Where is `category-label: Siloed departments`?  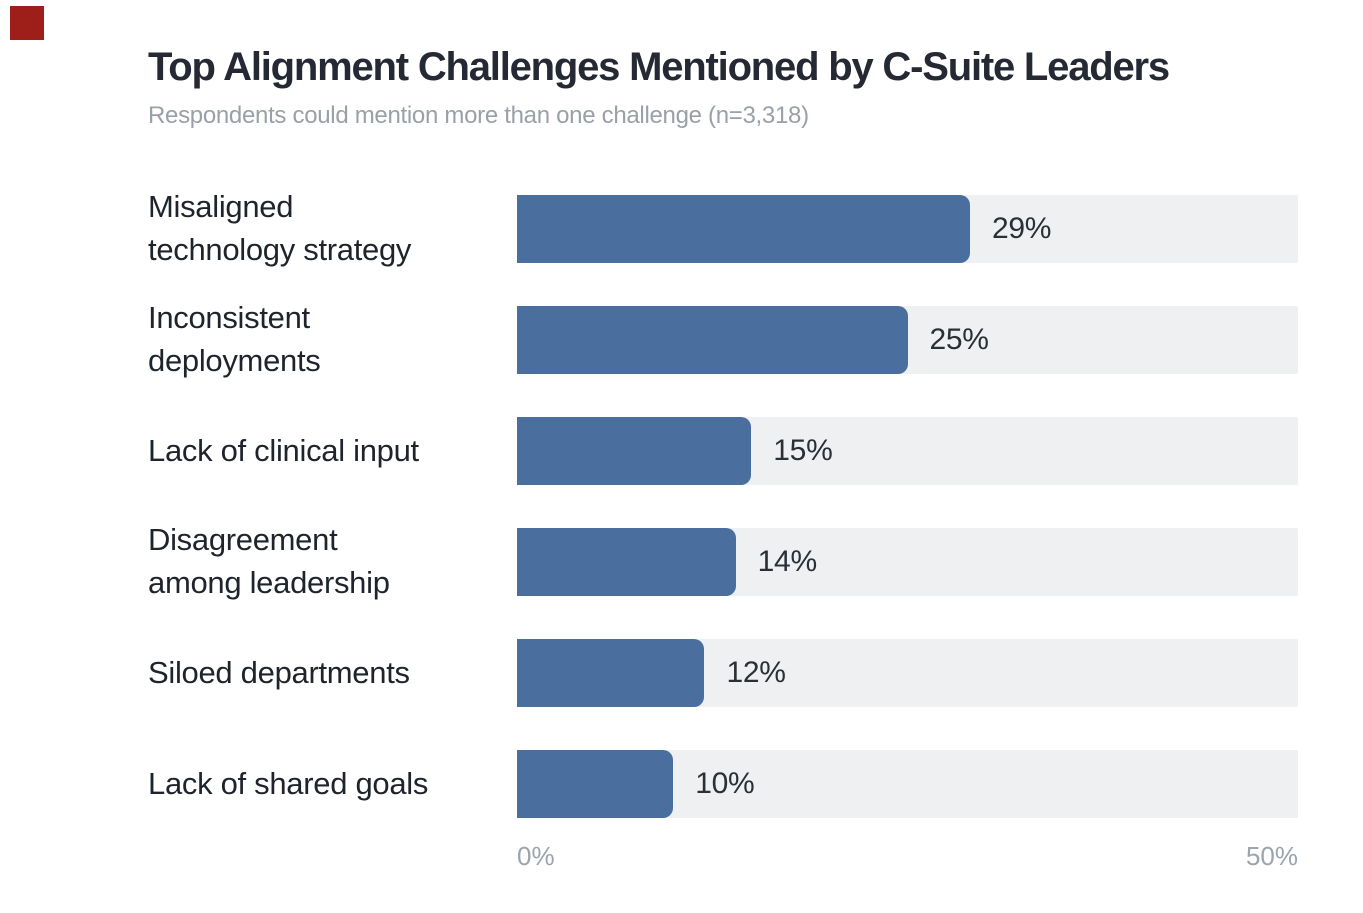
category-label: Siloed departments is located at coordinates (279, 672).